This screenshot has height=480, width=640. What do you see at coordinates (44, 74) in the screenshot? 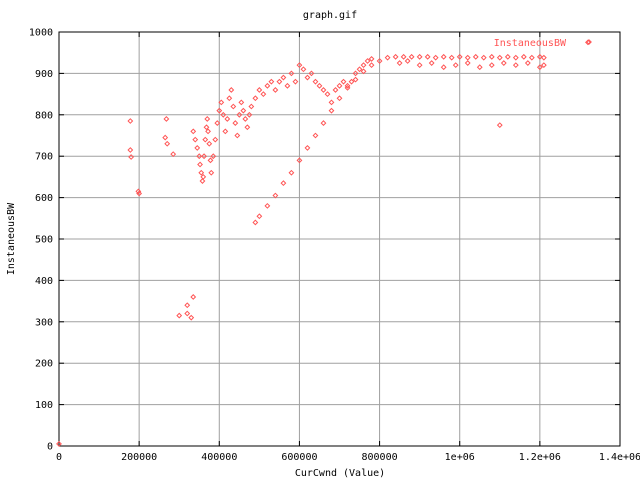
I see `y-tick-label: 900` at bounding box center [44, 74].